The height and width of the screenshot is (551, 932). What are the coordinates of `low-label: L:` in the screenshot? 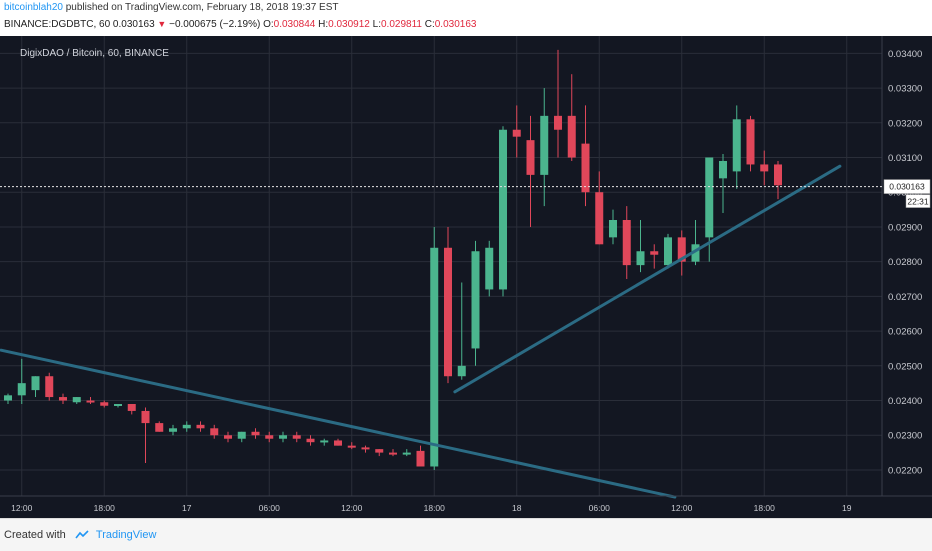 It's located at (376, 24).